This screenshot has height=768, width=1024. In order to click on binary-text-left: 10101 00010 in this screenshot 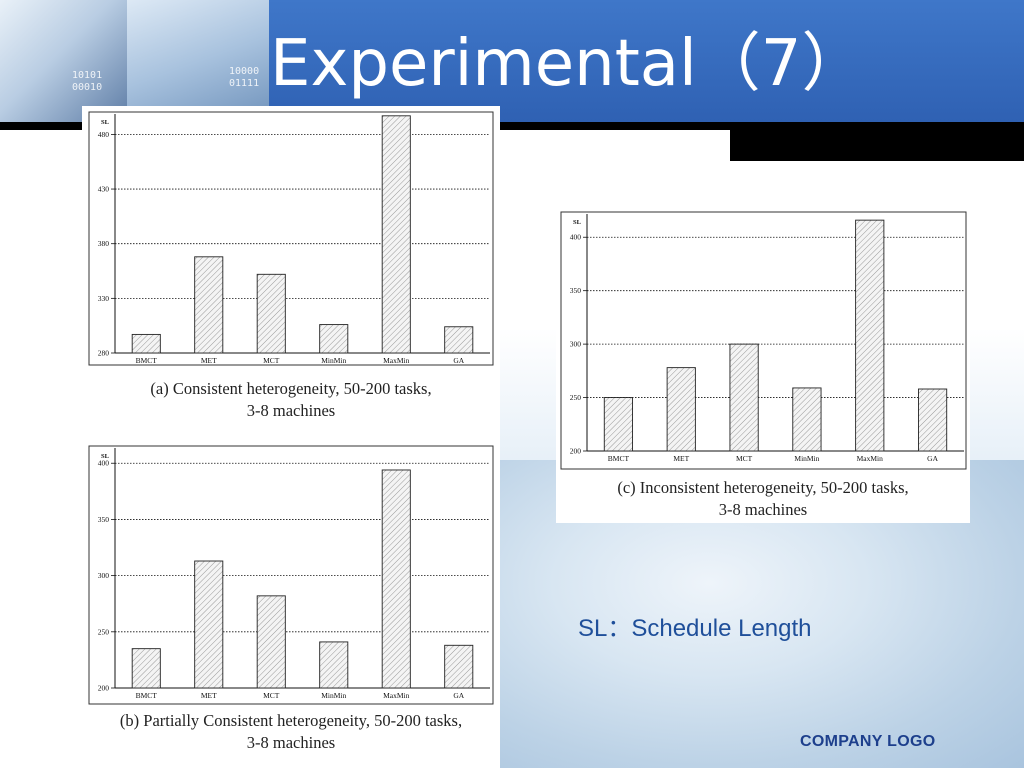, I will do `click(87, 81)`.